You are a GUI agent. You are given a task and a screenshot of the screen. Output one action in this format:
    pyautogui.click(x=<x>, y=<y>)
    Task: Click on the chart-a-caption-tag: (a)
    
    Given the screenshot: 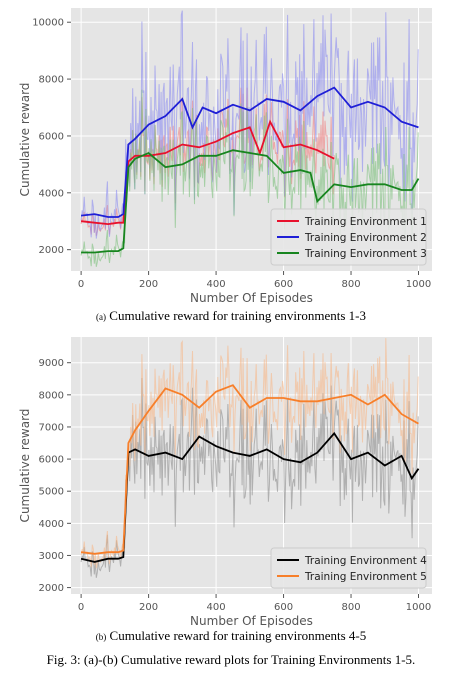 What is the action you would take?
    pyautogui.click(x=101, y=317)
    